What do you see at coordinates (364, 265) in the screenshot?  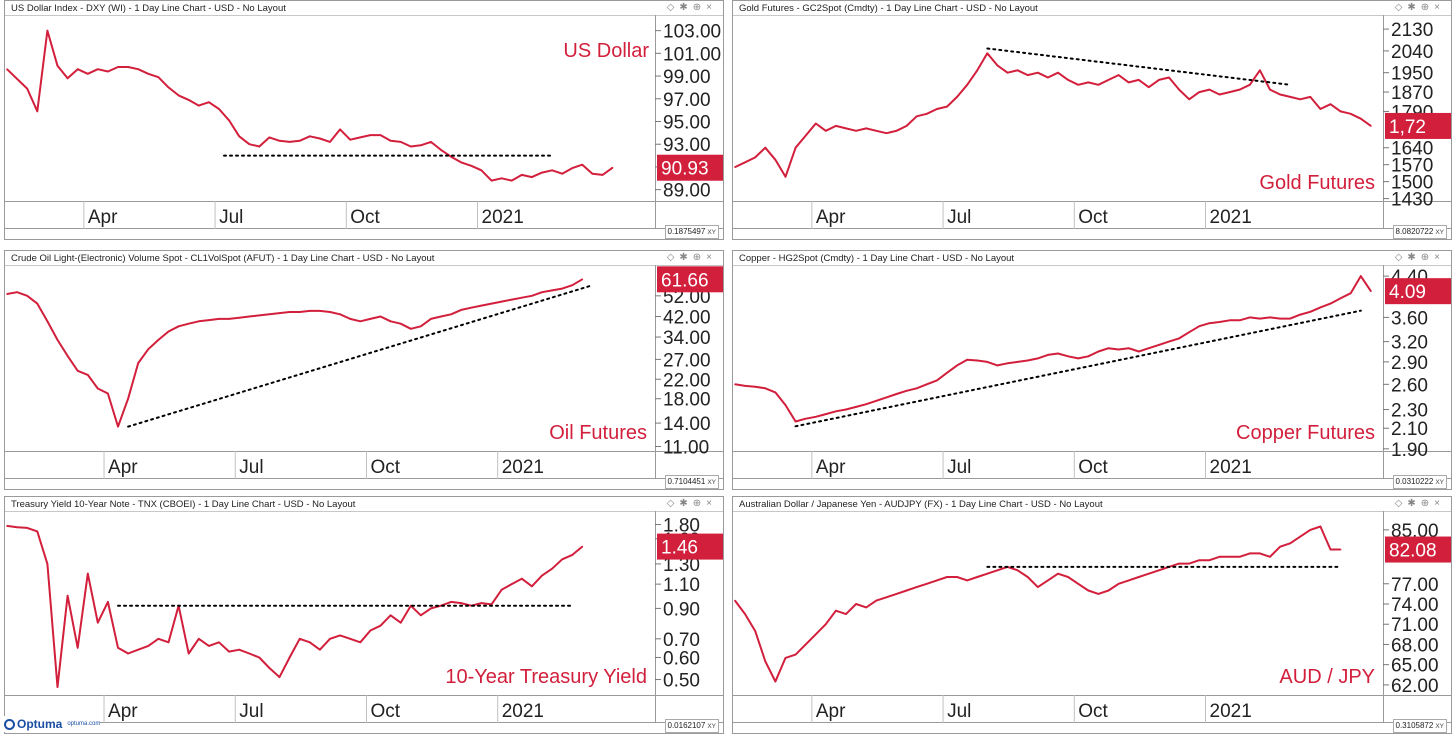 I see `panel-header-divider` at bounding box center [364, 265].